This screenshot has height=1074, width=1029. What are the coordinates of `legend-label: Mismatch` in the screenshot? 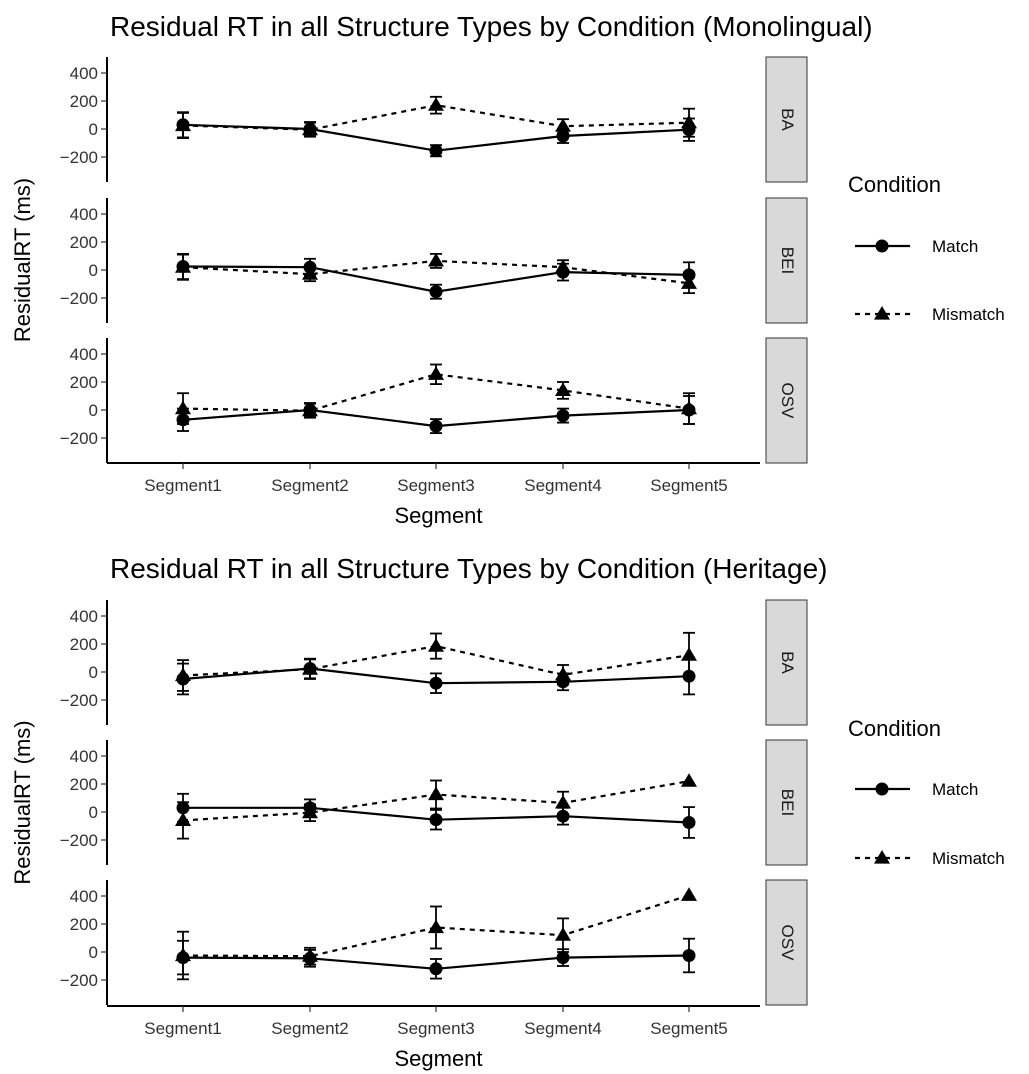 It's located at (968, 858).